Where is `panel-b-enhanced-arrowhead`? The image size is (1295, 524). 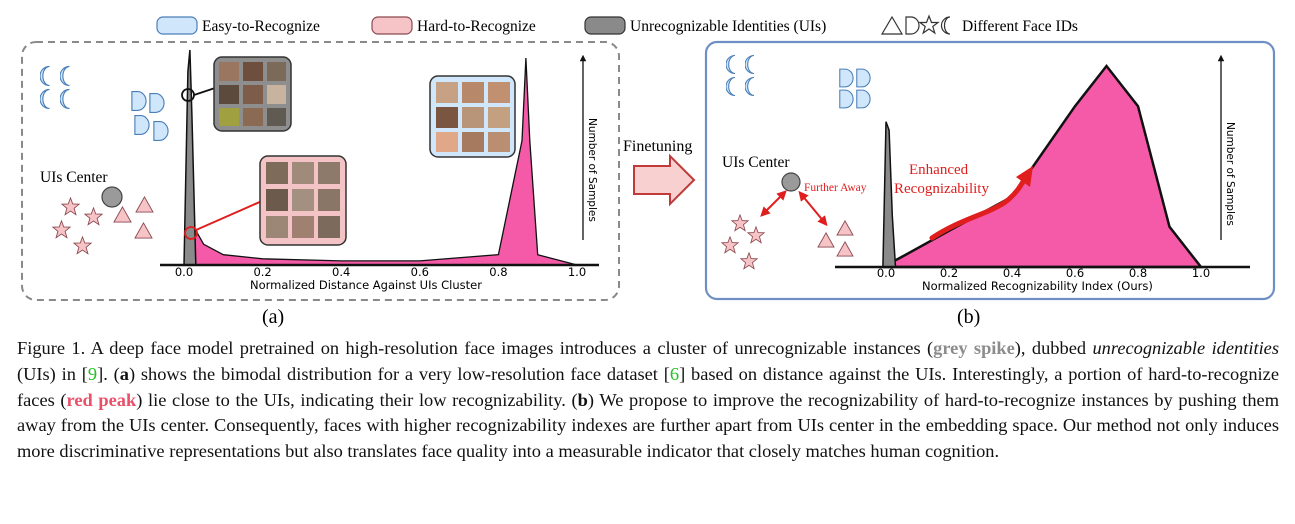
panel-b-enhanced-arrowhead is located at coordinates (1024, 176).